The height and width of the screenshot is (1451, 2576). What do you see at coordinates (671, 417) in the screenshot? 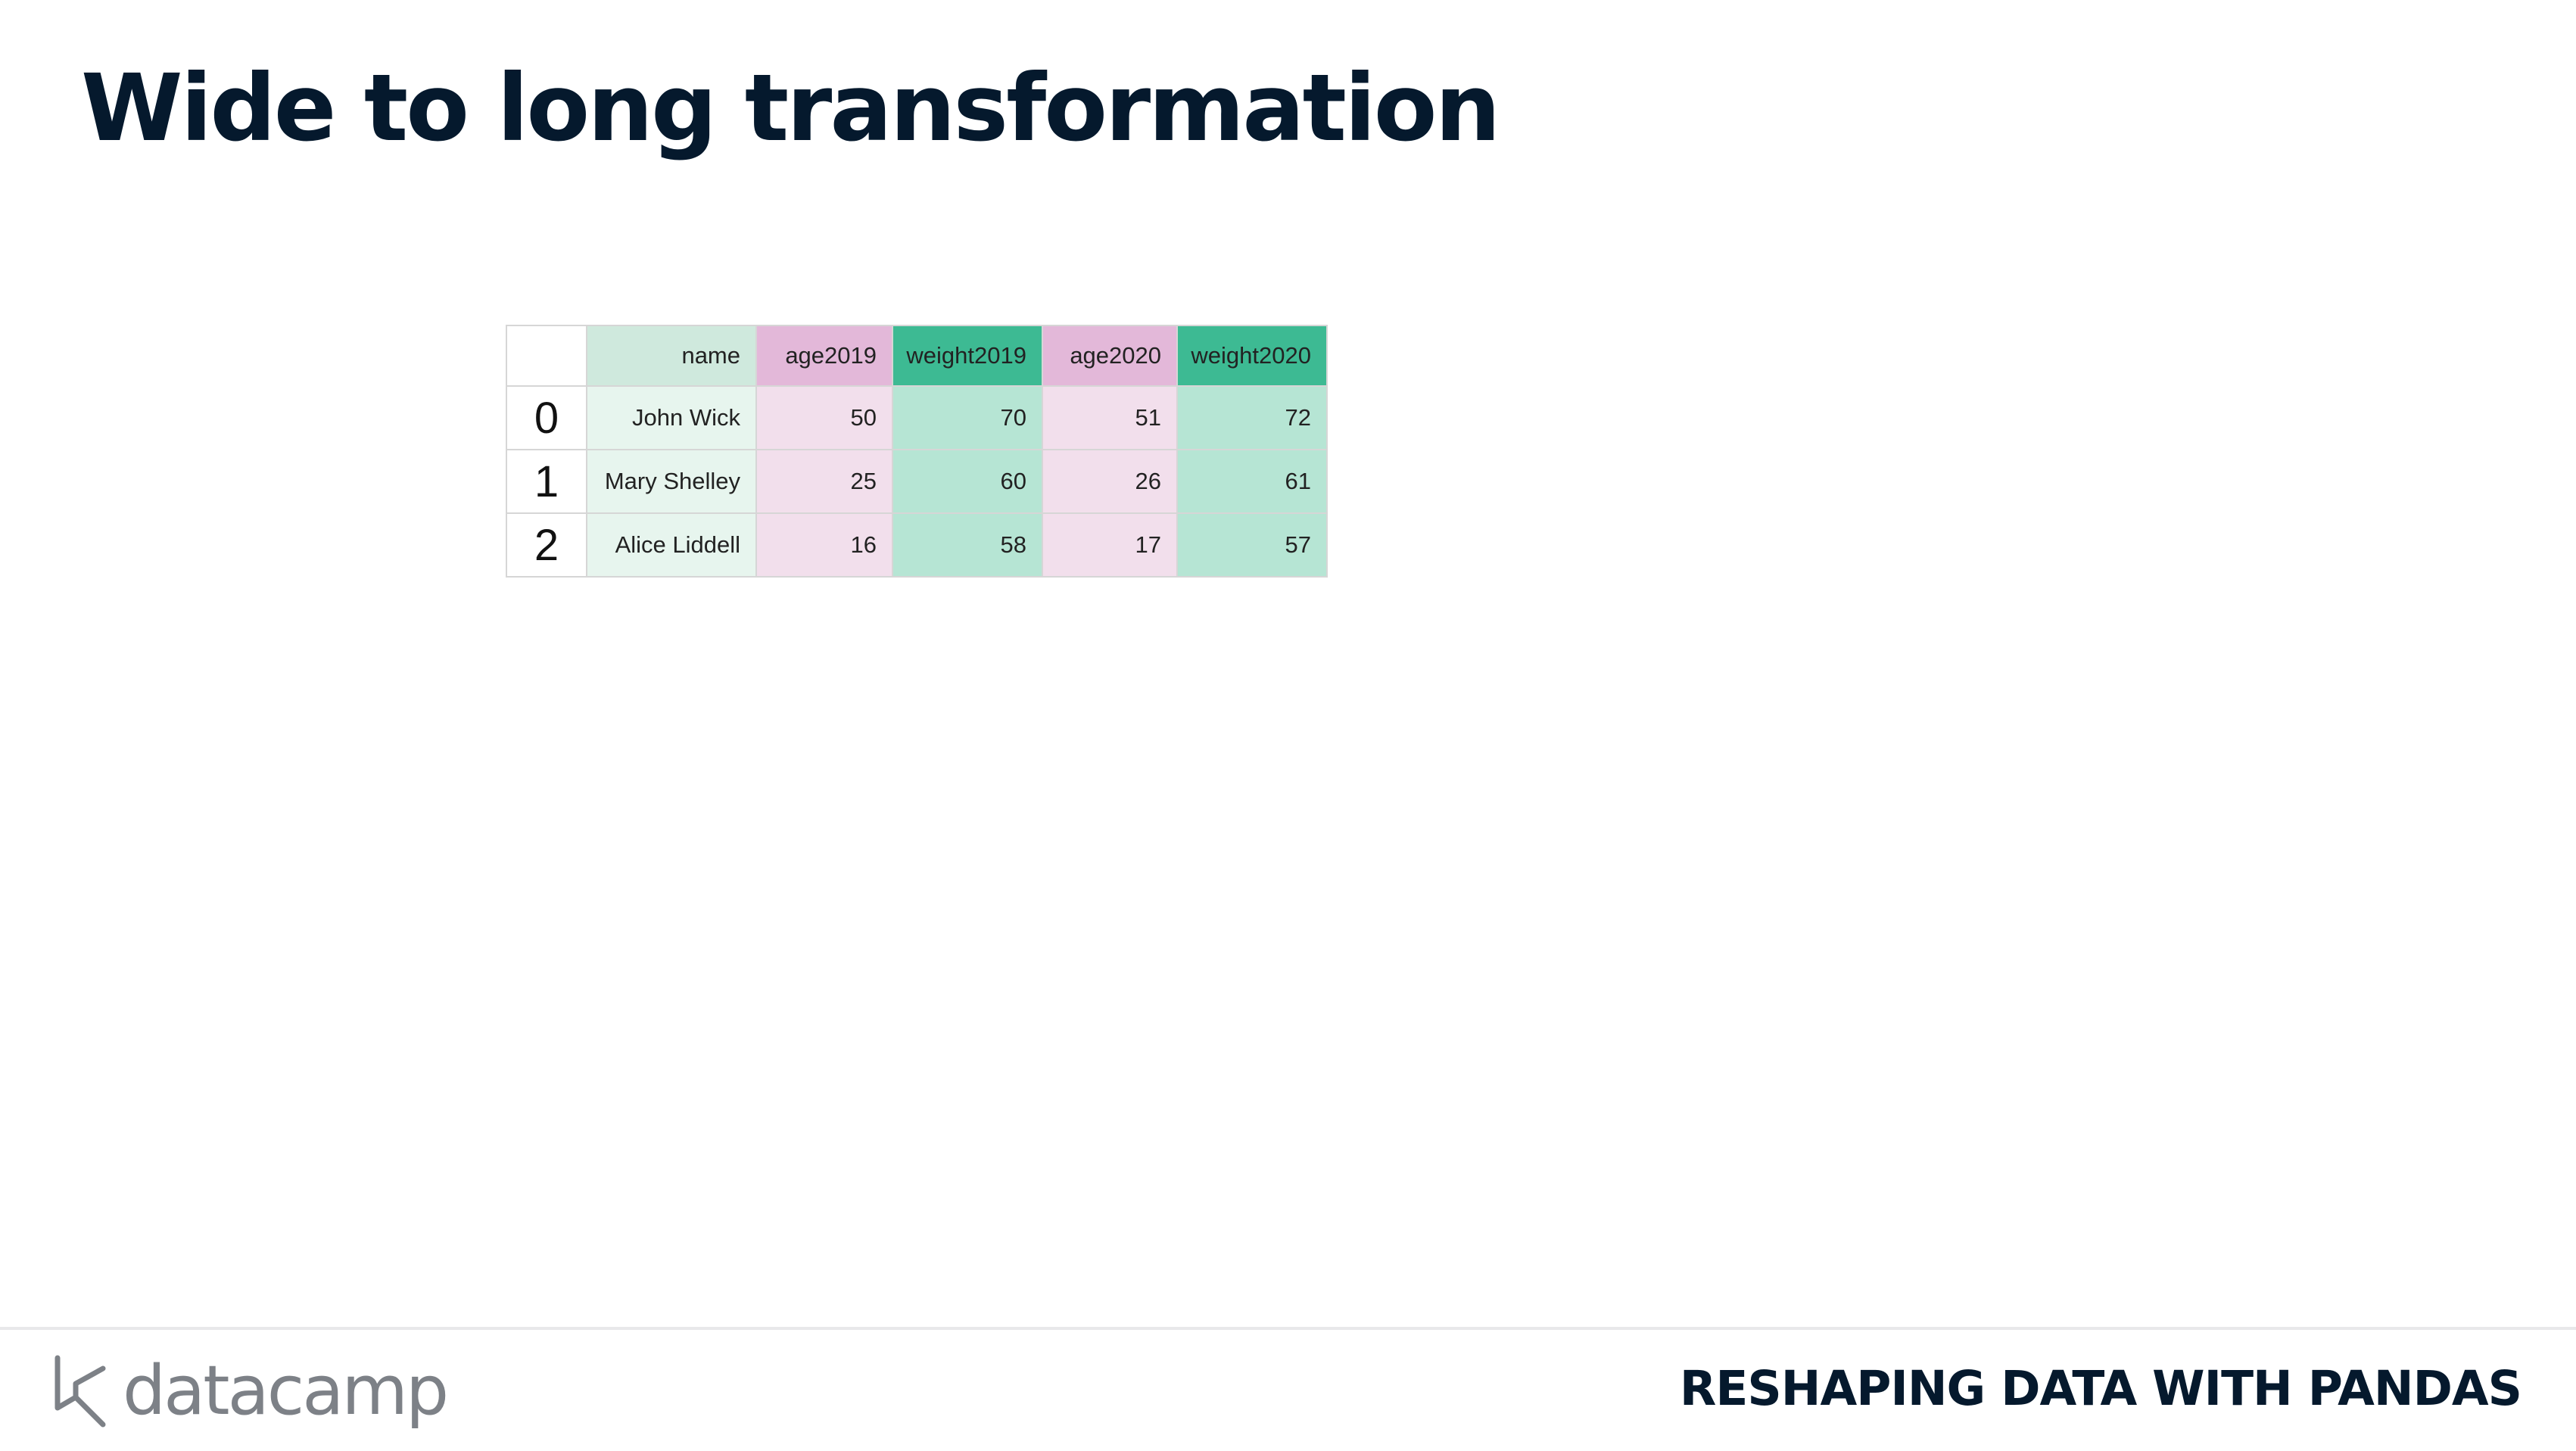
I see `cell-name: John Wick` at bounding box center [671, 417].